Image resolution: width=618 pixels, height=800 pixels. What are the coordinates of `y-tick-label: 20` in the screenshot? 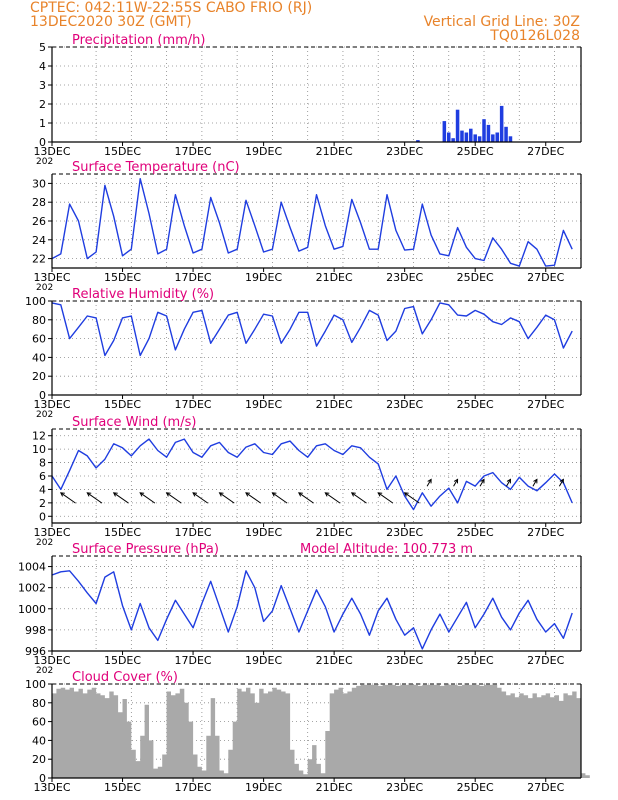 It's located at (39, 376).